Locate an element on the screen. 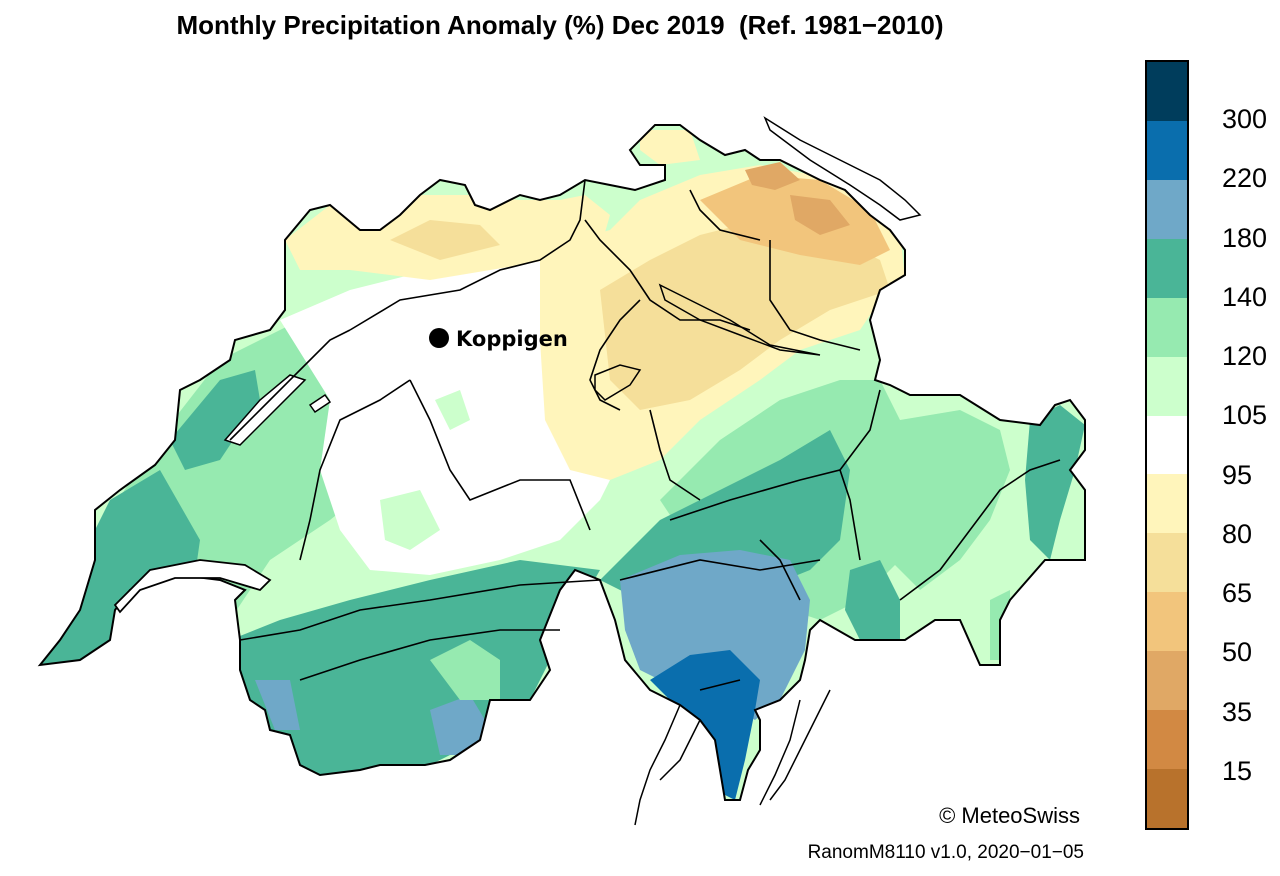 The height and width of the screenshot is (876, 1280). station-marker is located at coordinates (439, 338).